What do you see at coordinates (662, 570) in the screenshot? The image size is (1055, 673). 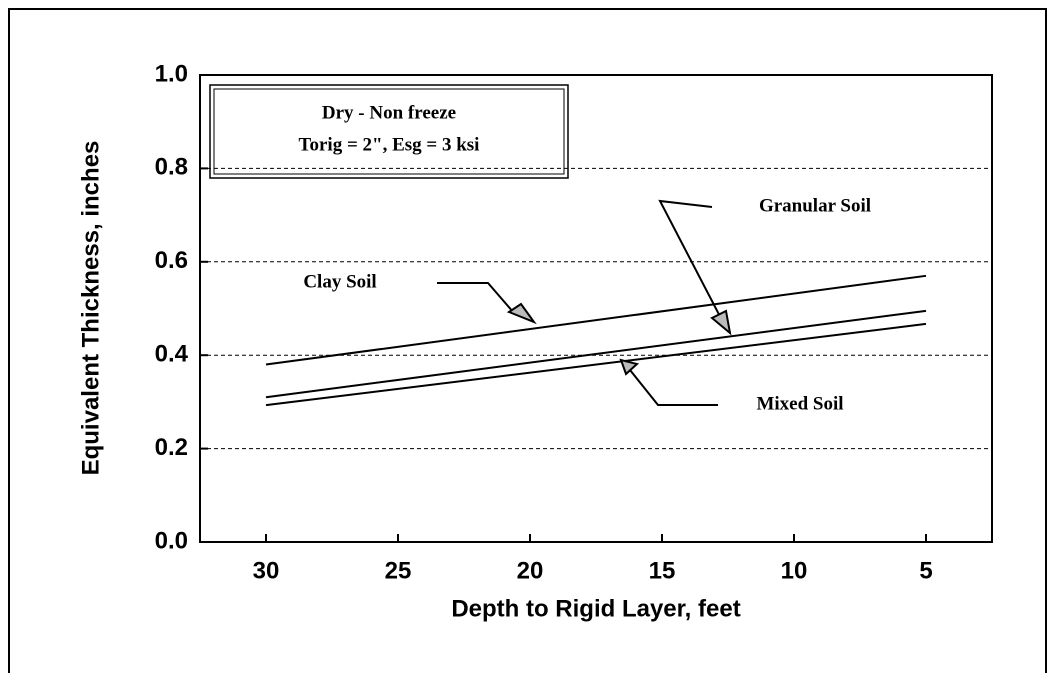 I see `x-tick-label: 15` at bounding box center [662, 570].